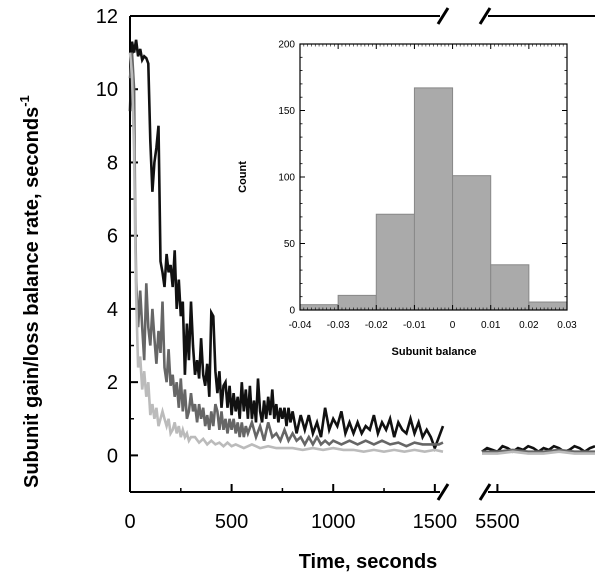 The width and height of the screenshot is (595, 577). I want to click on inset-x-tick-label: -0.03, so click(338, 325).